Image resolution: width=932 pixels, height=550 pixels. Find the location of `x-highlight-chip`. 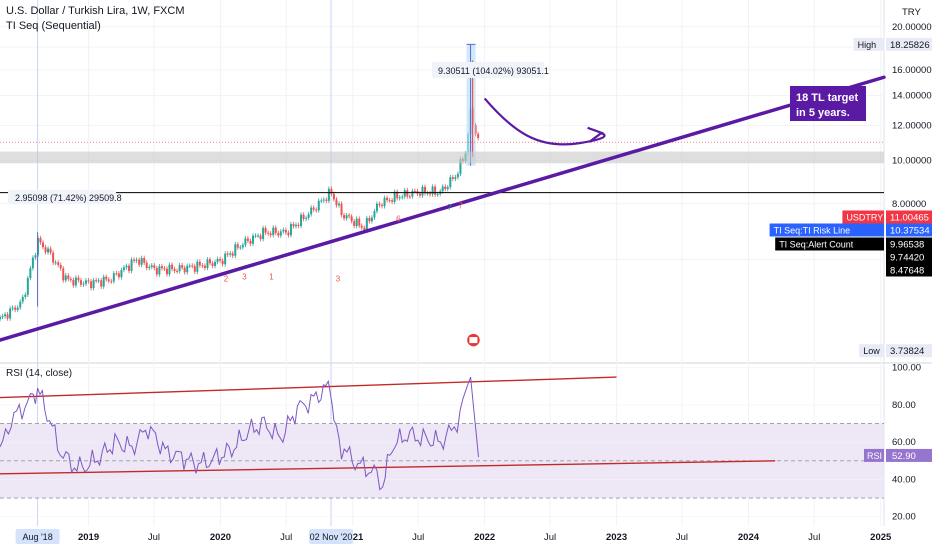

x-highlight-chip is located at coordinates (37, 536).